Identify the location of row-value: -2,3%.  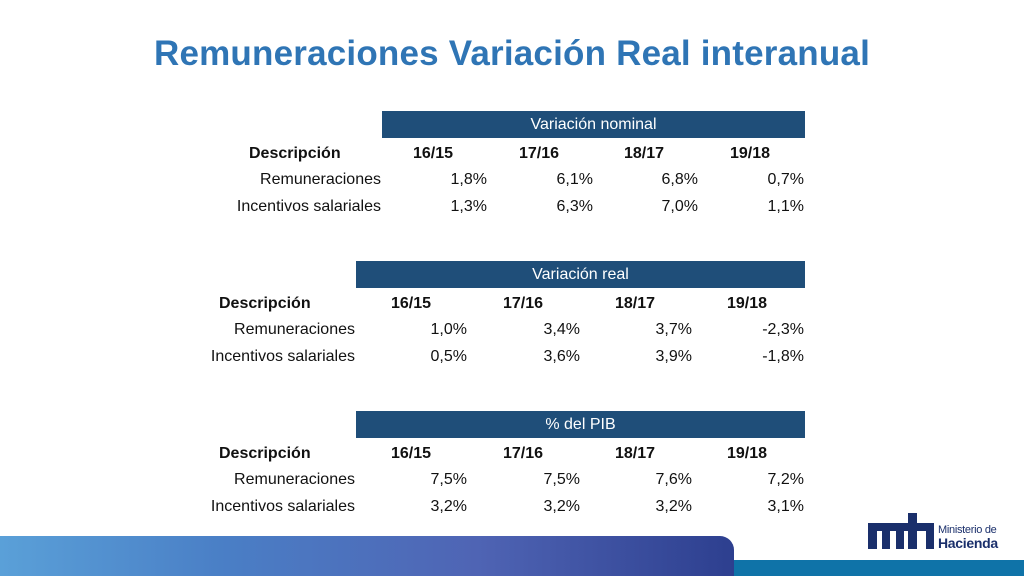
(783, 329).